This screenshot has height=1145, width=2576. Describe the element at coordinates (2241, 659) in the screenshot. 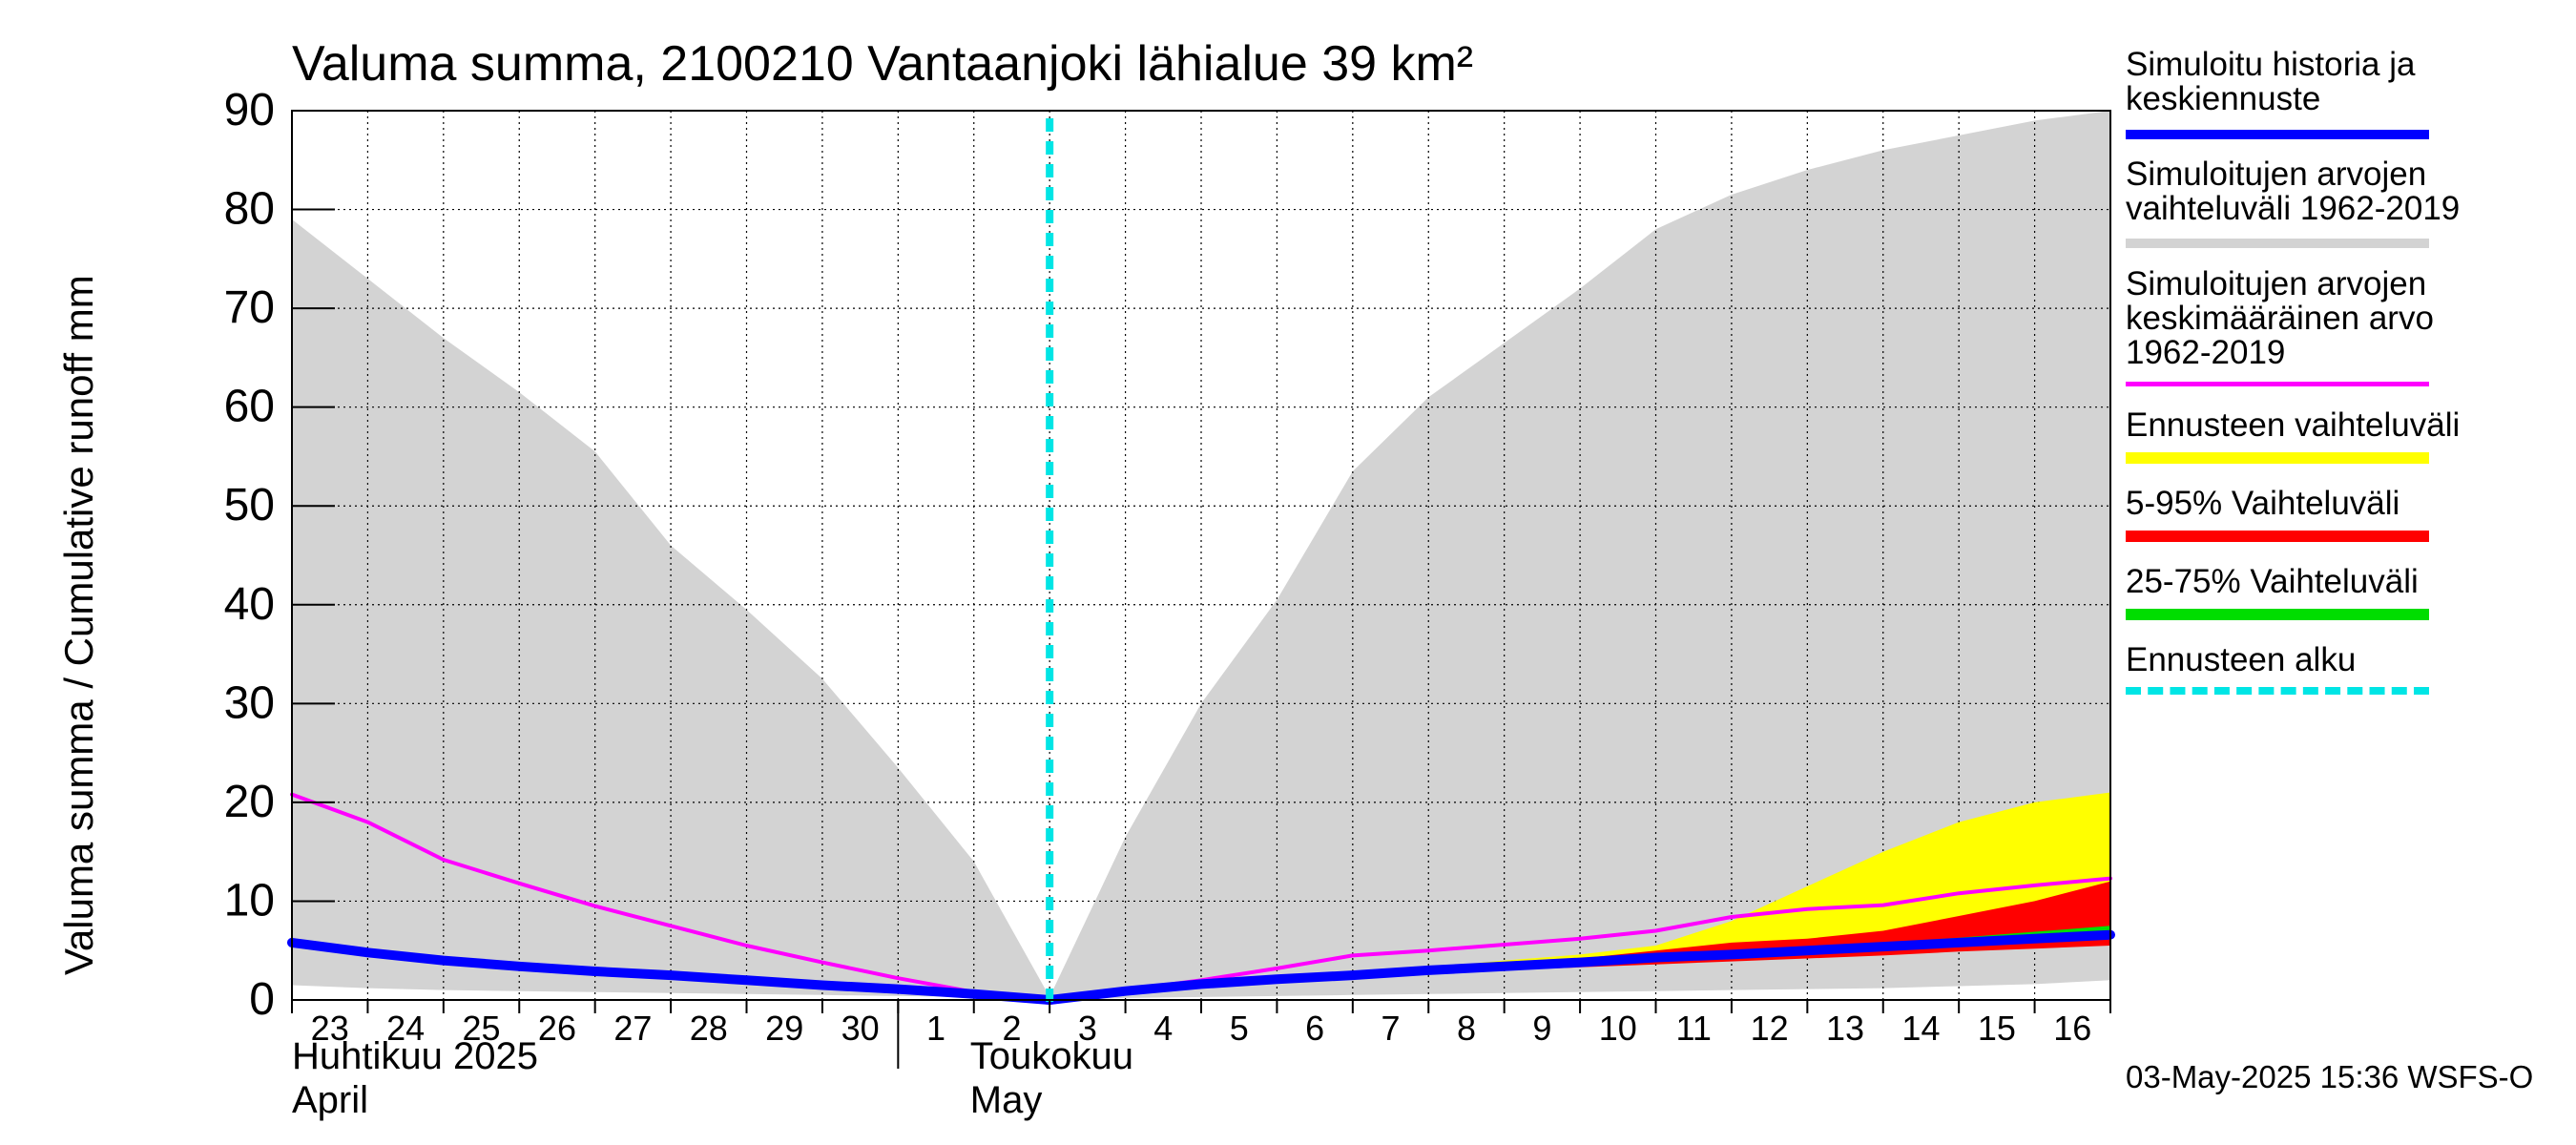

I see `legend-label: Ennusteen alku` at that location.